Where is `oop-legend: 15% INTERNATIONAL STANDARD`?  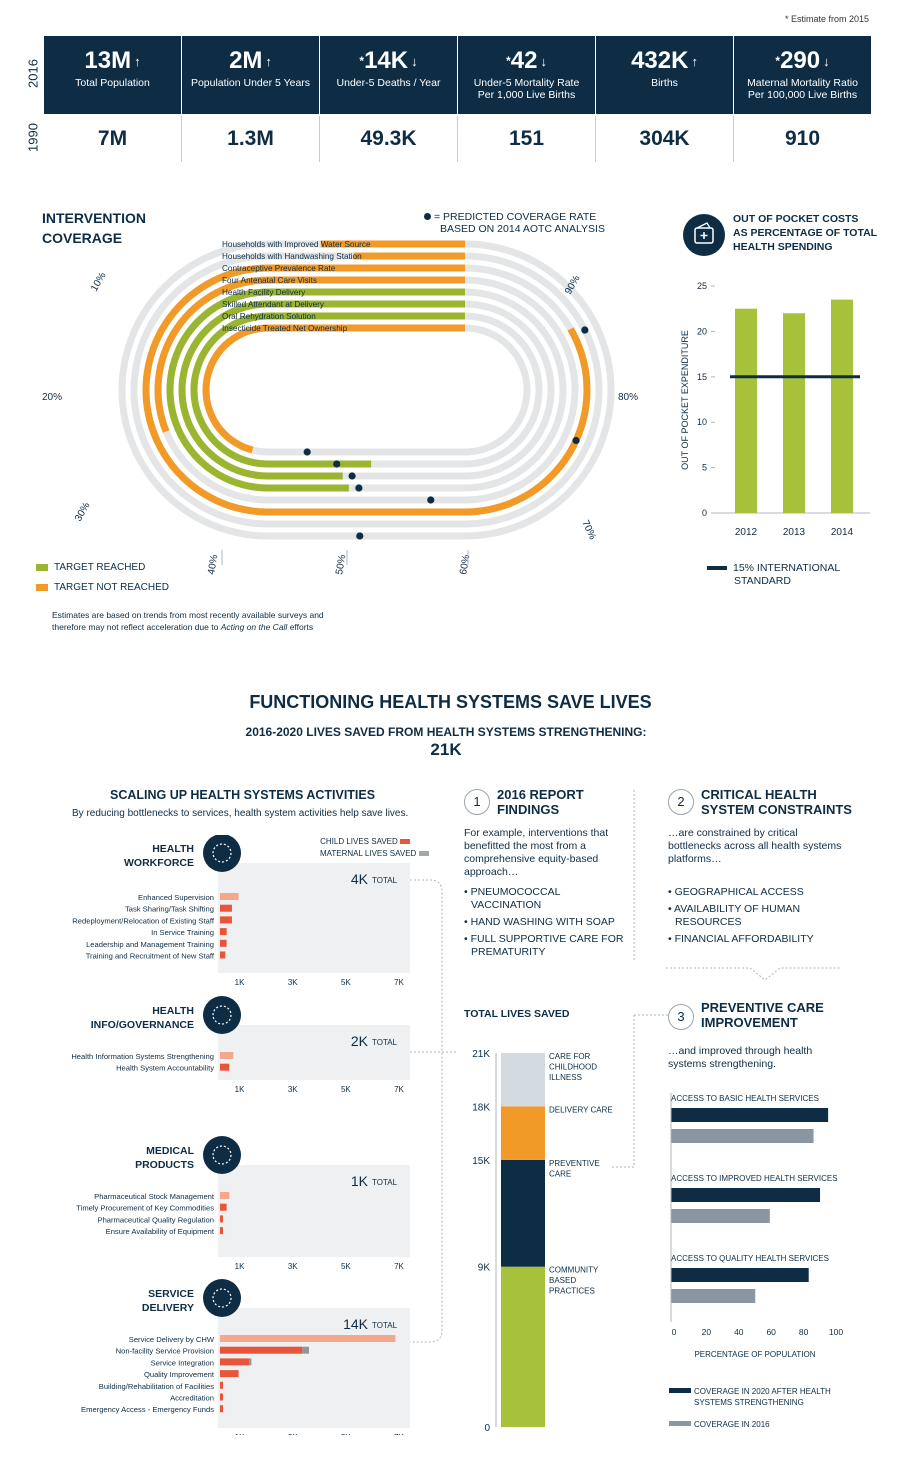
oop-legend: 15% INTERNATIONAL STANDARD is located at coordinates (773, 575).